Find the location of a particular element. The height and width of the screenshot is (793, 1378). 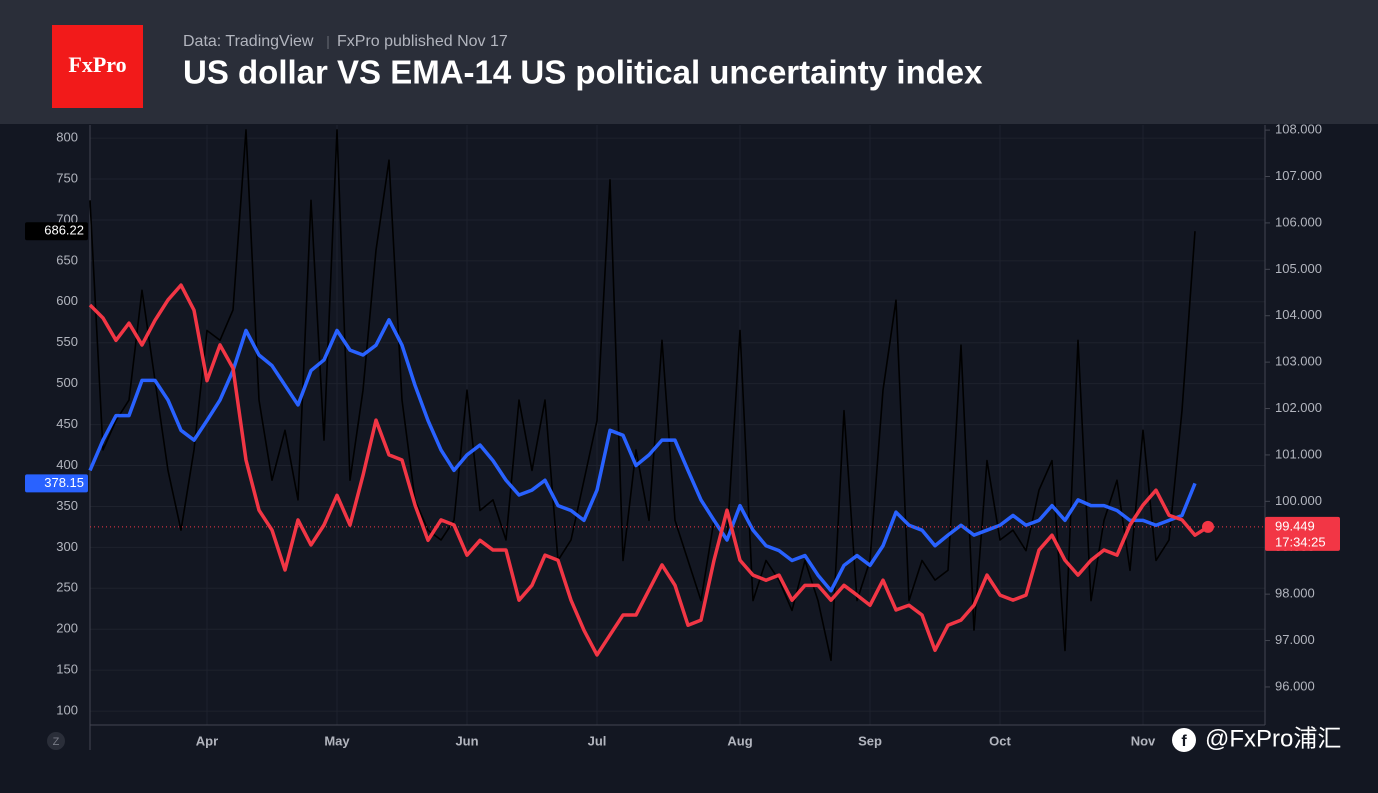

y-tick-label: 600 is located at coordinates (67, 300).